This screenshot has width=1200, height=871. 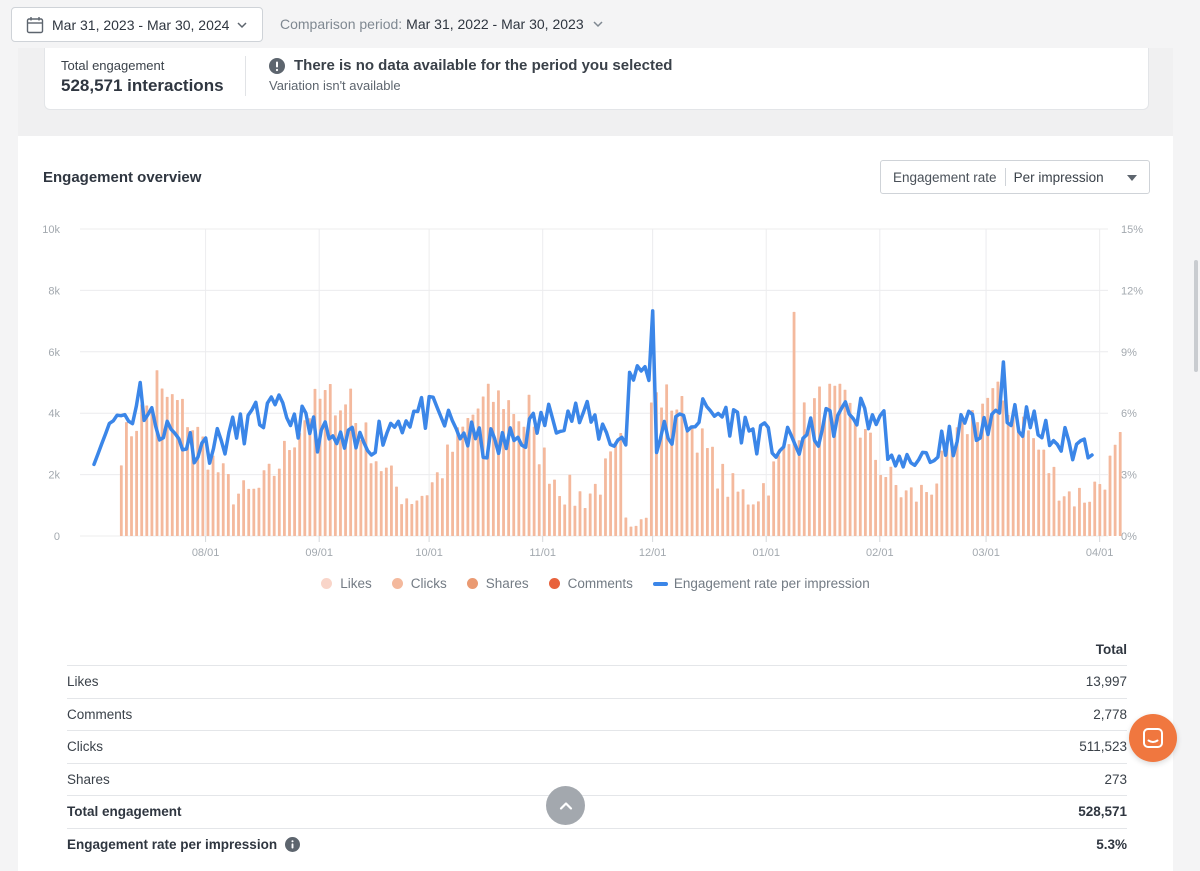 I want to click on legend-engagement-rate: Engagement rate per impression, so click(x=761, y=583).